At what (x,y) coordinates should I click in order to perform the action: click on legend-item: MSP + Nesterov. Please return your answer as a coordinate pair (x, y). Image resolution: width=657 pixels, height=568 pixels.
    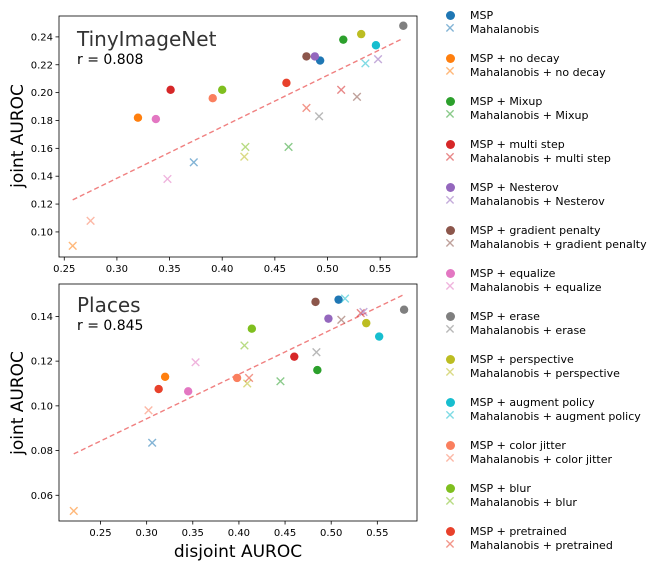
    Looking at the image, I should click on (548, 187).